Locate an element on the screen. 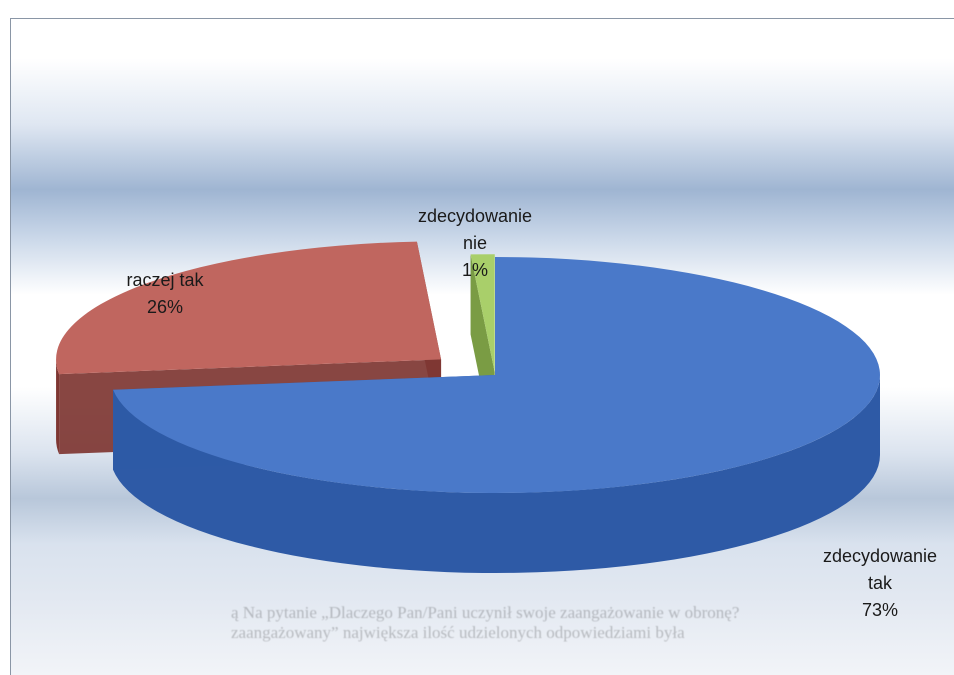 Image resolution: width=954 pixels, height=675 pixels. label-line-zdecydowanie-tak-1: tak is located at coordinates (880, 583).